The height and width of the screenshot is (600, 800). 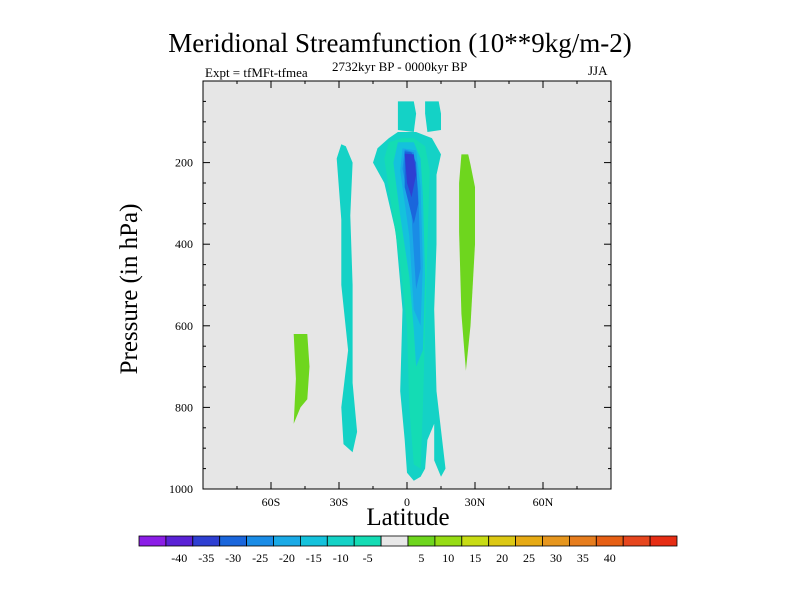 I want to click on colorbar-label-8: 5, so click(x=421, y=558).